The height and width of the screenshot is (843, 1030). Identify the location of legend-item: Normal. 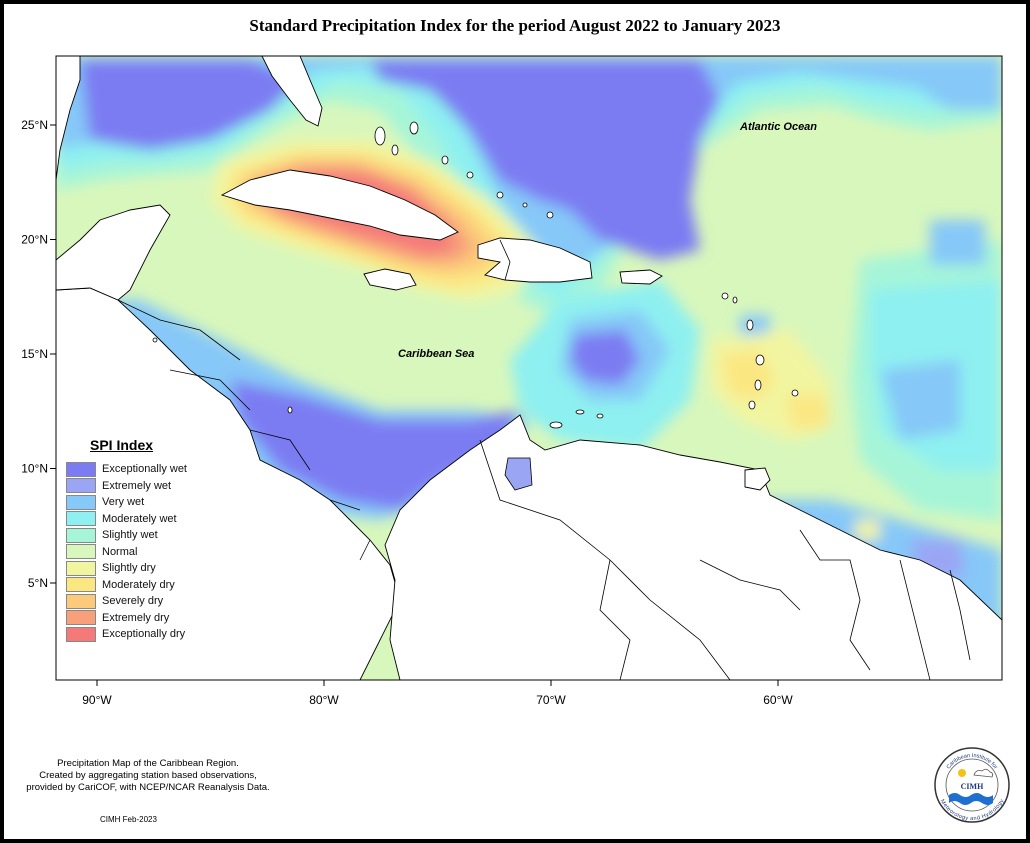
(141, 552).